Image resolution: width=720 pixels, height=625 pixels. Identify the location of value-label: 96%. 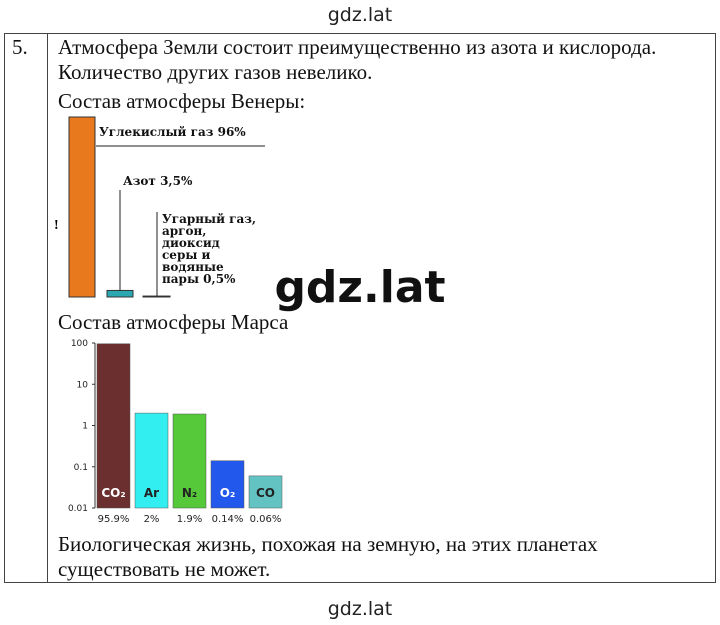
(231, 132).